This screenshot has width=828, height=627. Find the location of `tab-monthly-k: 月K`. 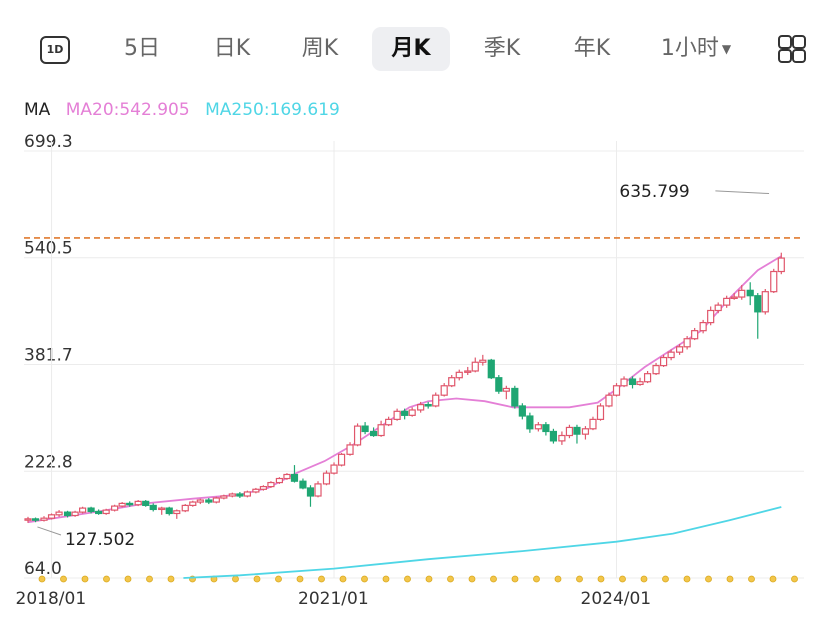

tab-monthly-k: 月K is located at coordinates (411, 49).